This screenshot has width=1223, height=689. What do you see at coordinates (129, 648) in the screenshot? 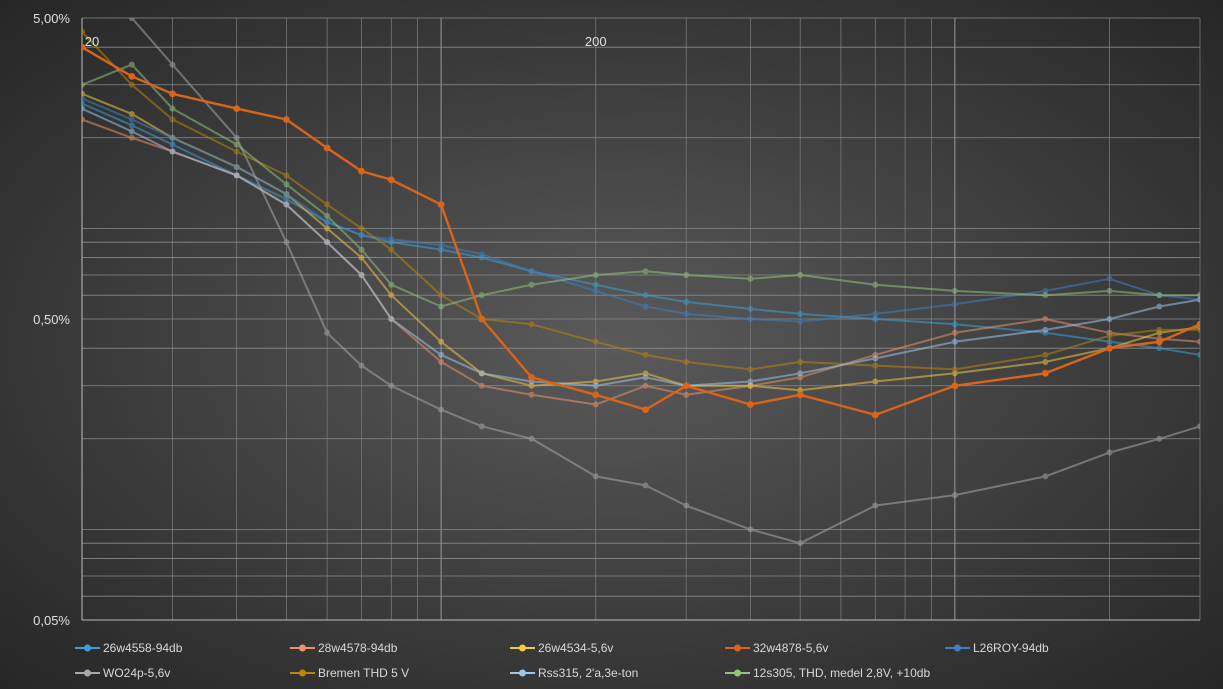
I see `legend-item: 26w4558-94db` at bounding box center [129, 648].